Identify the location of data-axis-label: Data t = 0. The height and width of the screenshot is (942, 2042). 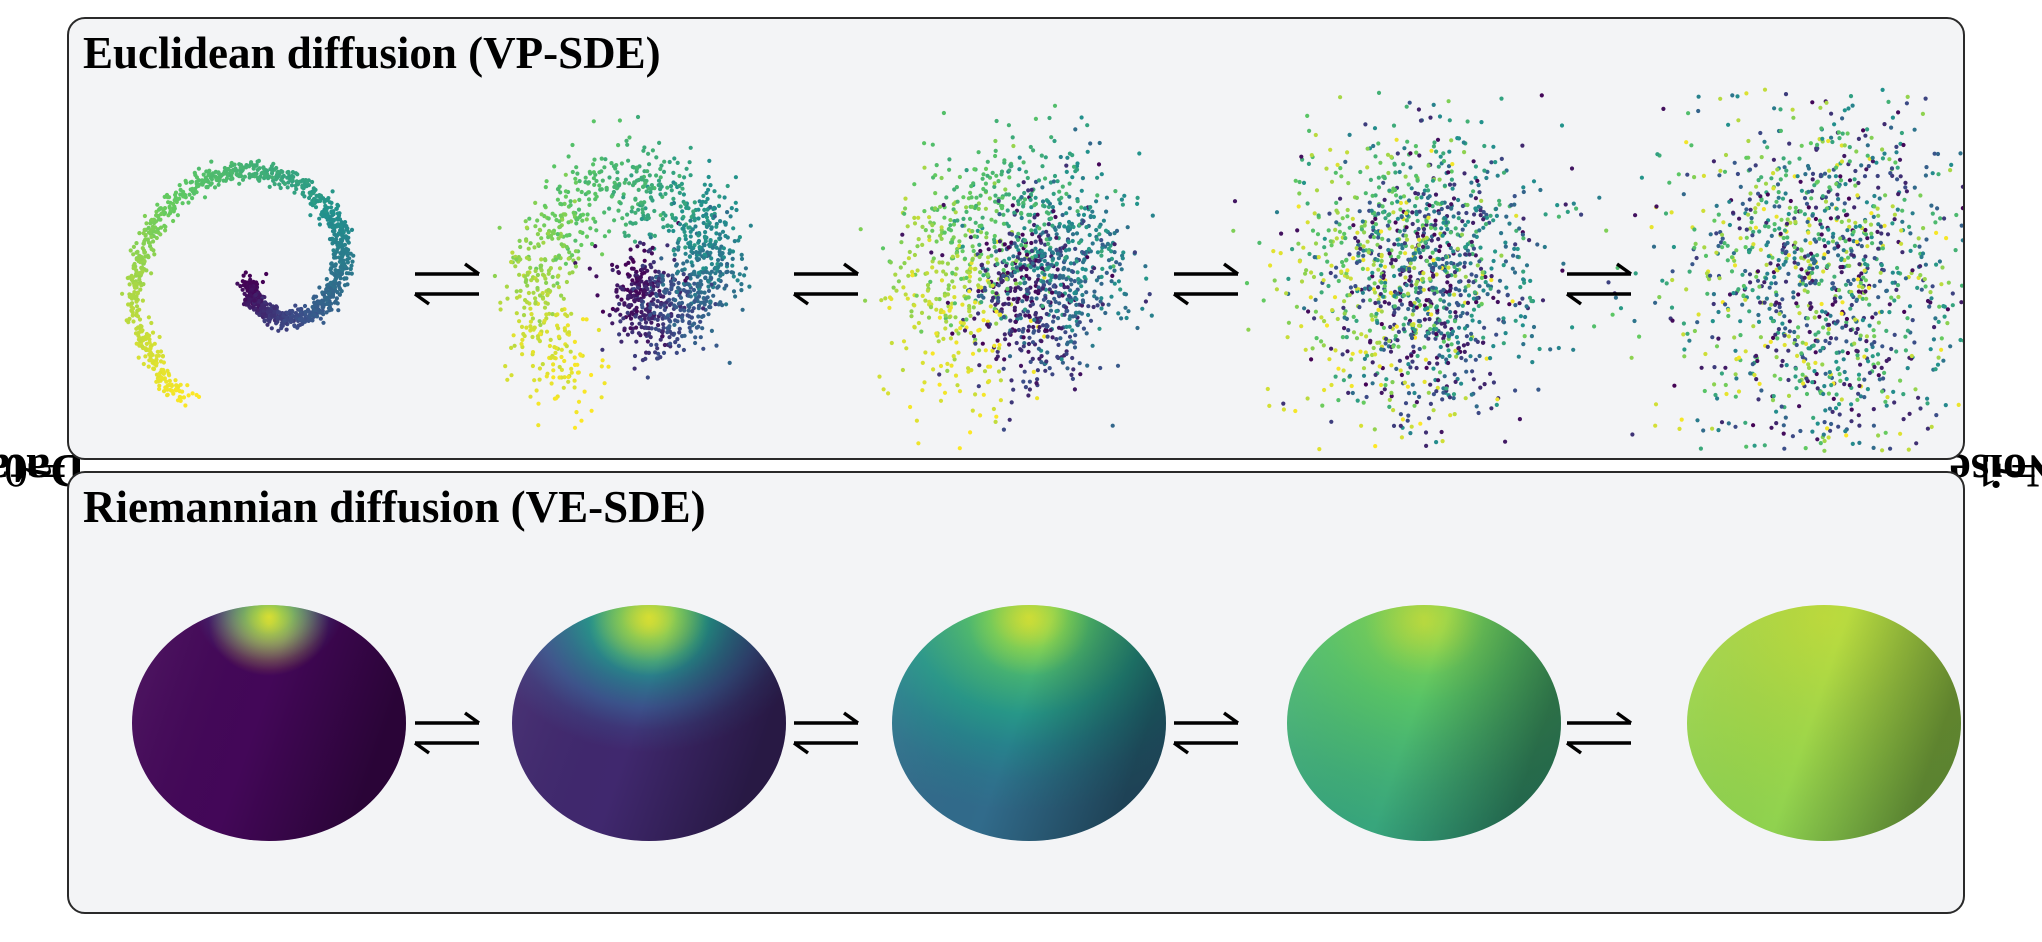
(42, 471).